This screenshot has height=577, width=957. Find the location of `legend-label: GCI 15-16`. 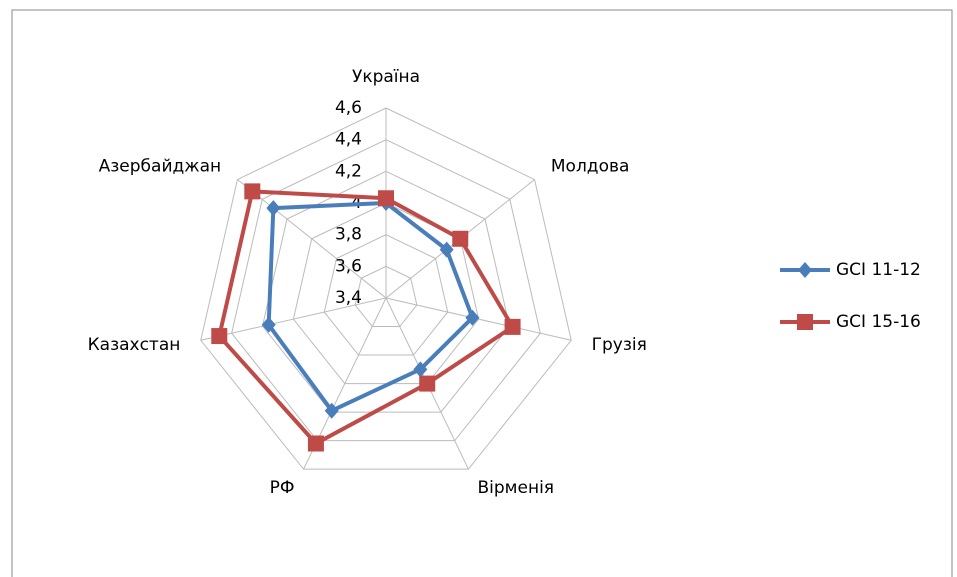

legend-label: GCI 15-16 is located at coordinates (878, 322).